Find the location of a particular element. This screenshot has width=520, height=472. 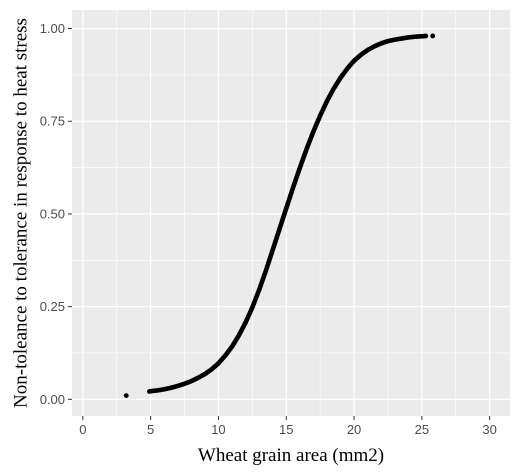

x-tick-label: 15 is located at coordinates (286, 429).